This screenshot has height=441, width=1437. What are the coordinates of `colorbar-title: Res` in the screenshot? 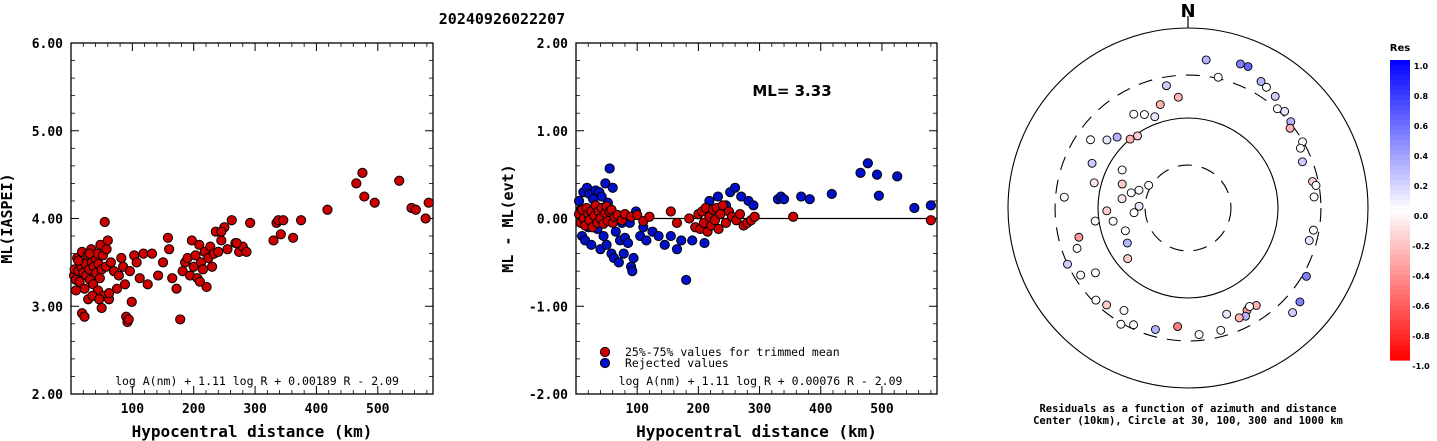 It's located at (1400, 48).